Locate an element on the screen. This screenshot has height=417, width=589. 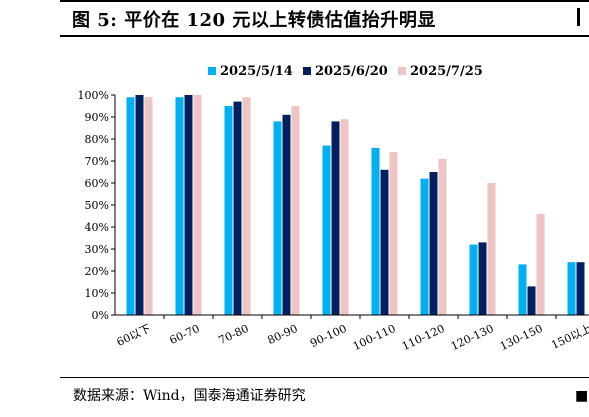
x-tick-label: 150以上 is located at coordinates (569, 337).